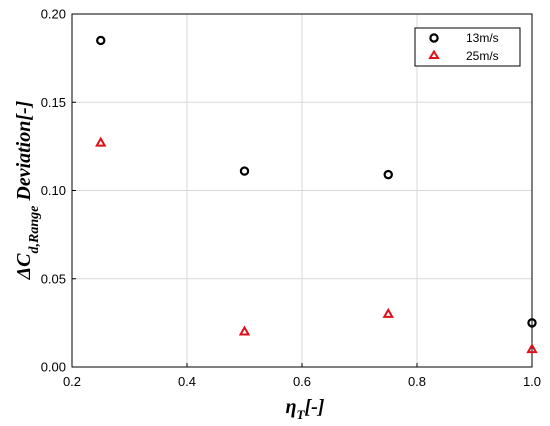 This screenshot has width=550, height=426. Describe the element at coordinates (532, 381) in the screenshot. I see `x-tick-label-4: 1.0` at that location.